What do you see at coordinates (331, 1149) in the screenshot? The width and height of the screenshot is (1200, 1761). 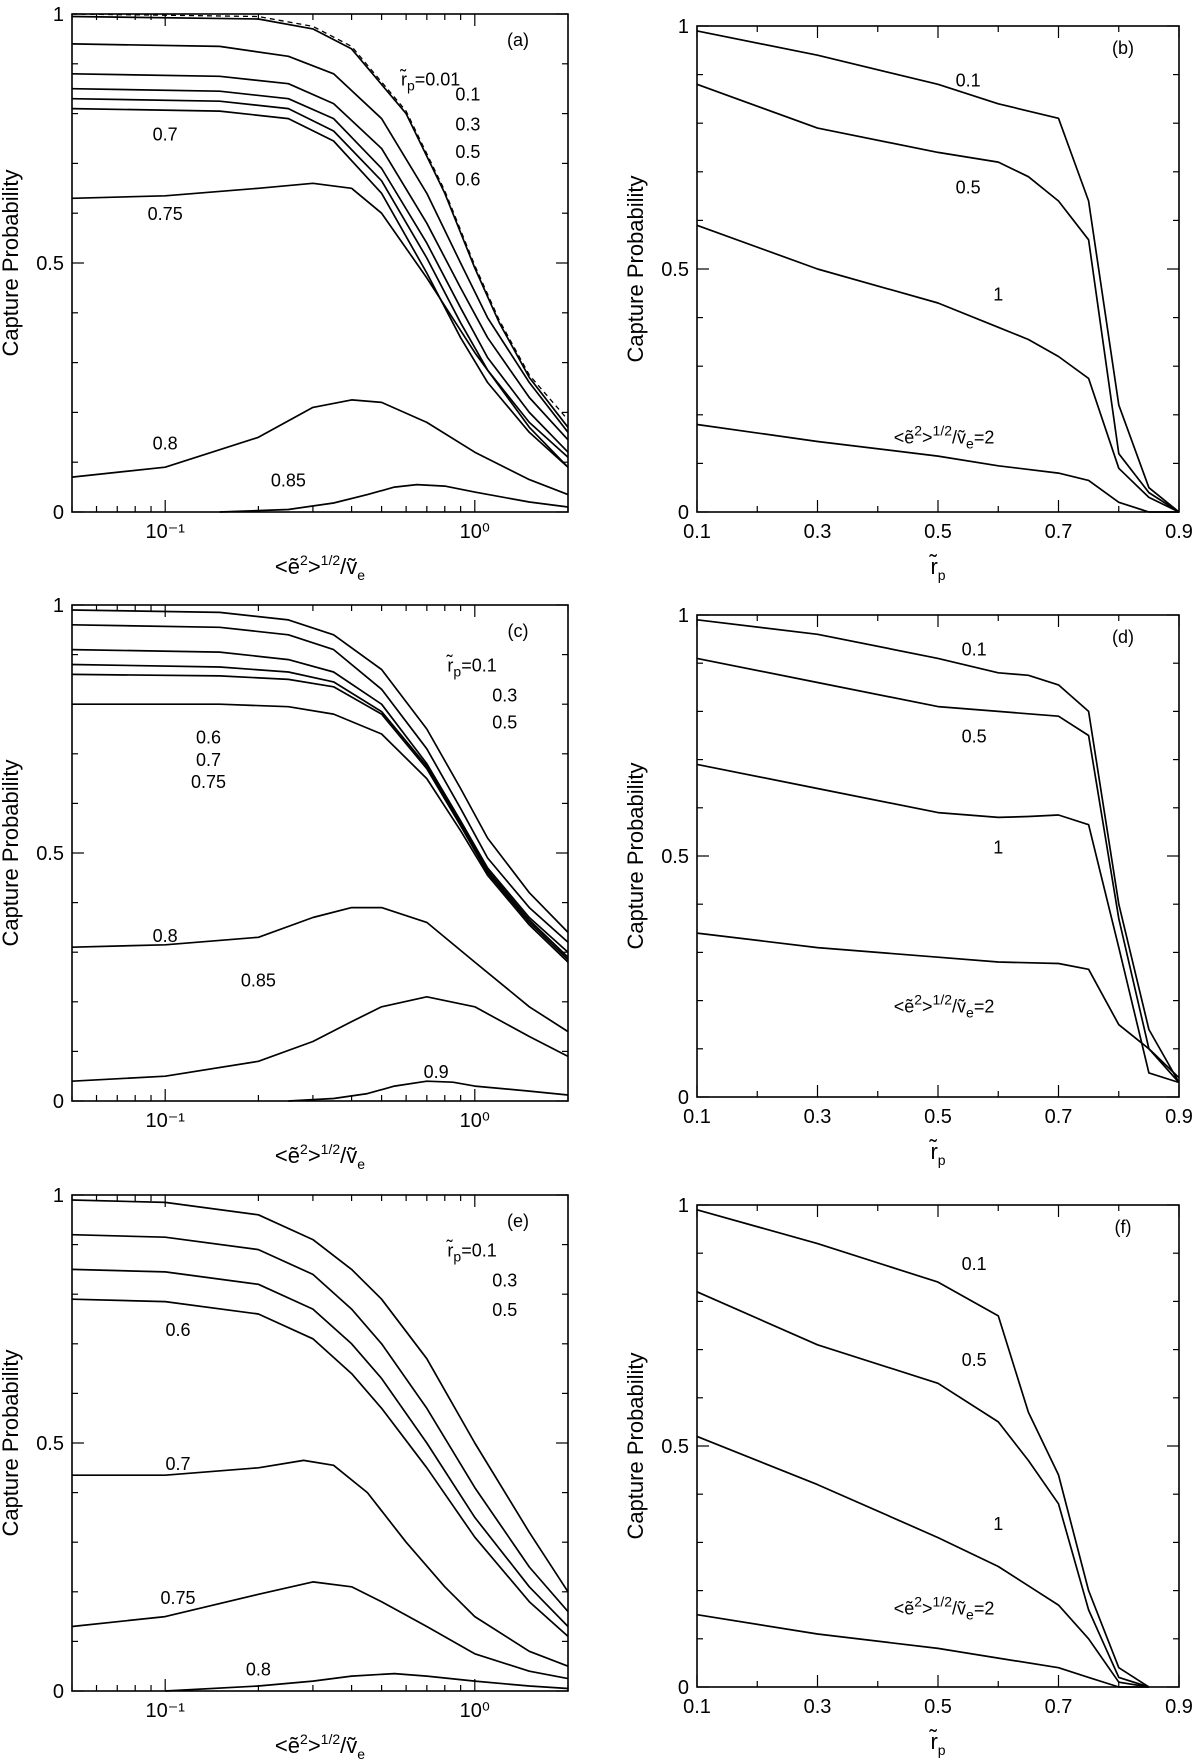 I see `x-axis-label-sup: 1/2` at bounding box center [331, 1149].